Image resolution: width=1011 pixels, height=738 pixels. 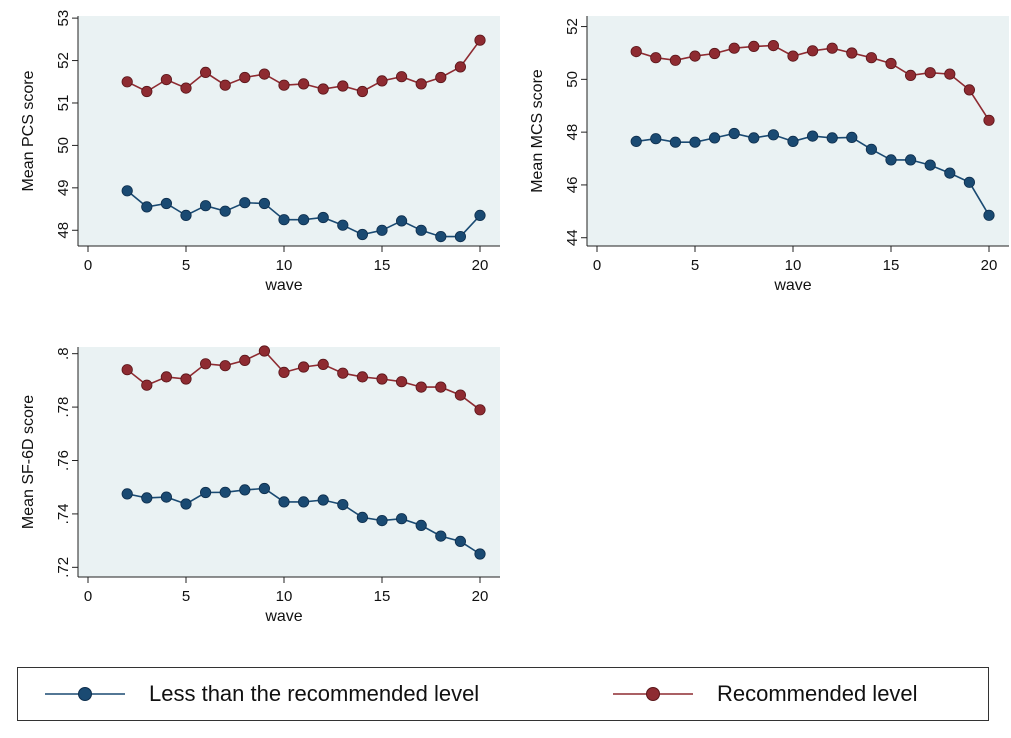 What do you see at coordinates (695, 265) in the screenshot?
I see `mcs-x-tick-label: 5` at bounding box center [695, 265].